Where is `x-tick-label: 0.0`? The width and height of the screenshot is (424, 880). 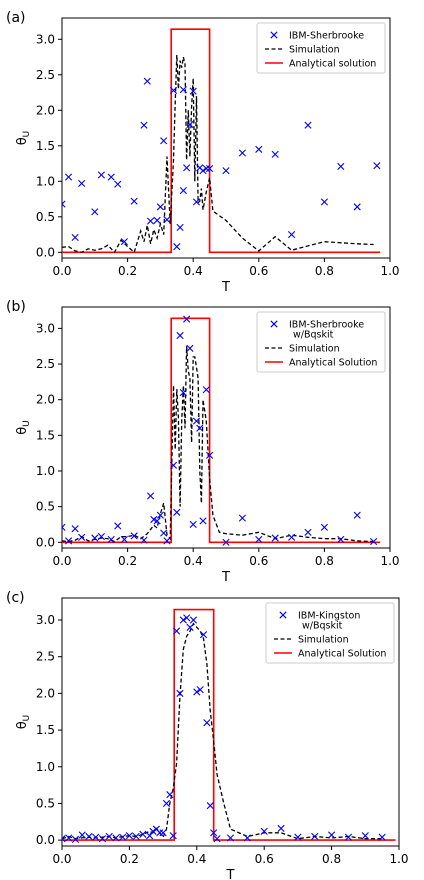
x-tick-label: 0.0 is located at coordinates (61, 561).